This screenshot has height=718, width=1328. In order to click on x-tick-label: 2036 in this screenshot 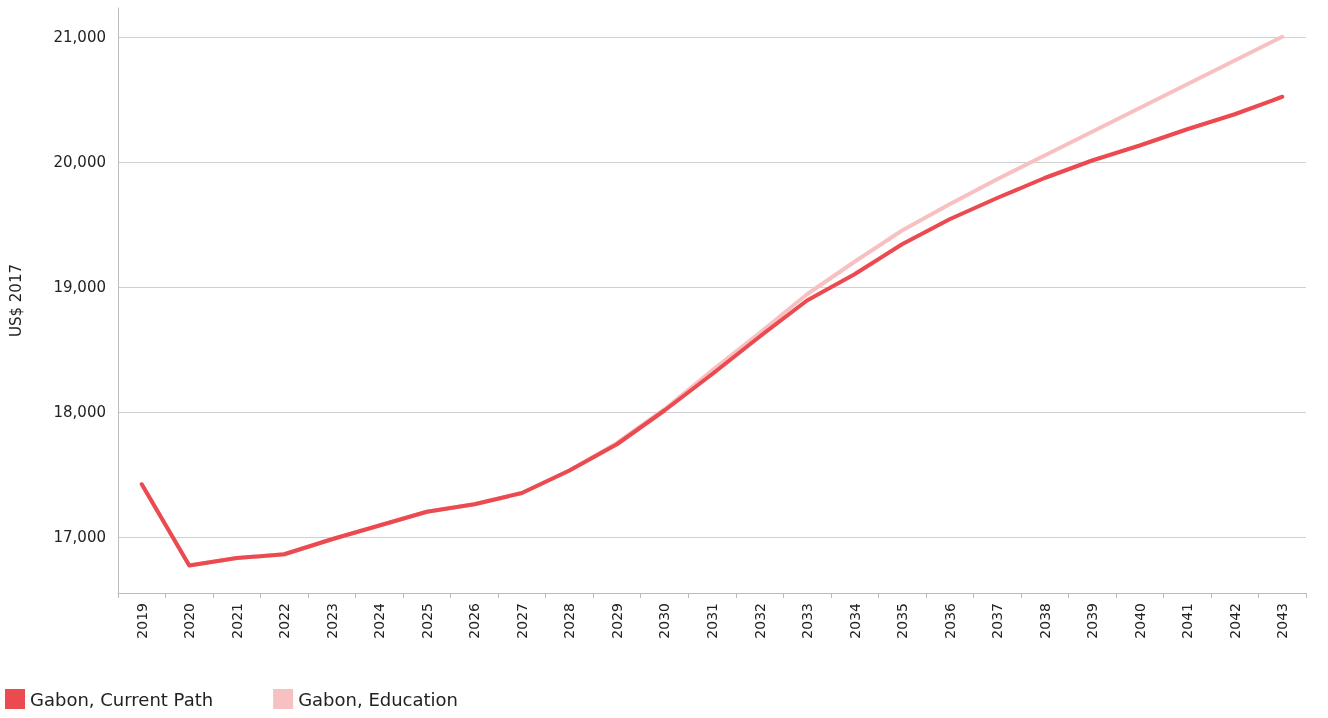, I will do `click(949, 620)`.